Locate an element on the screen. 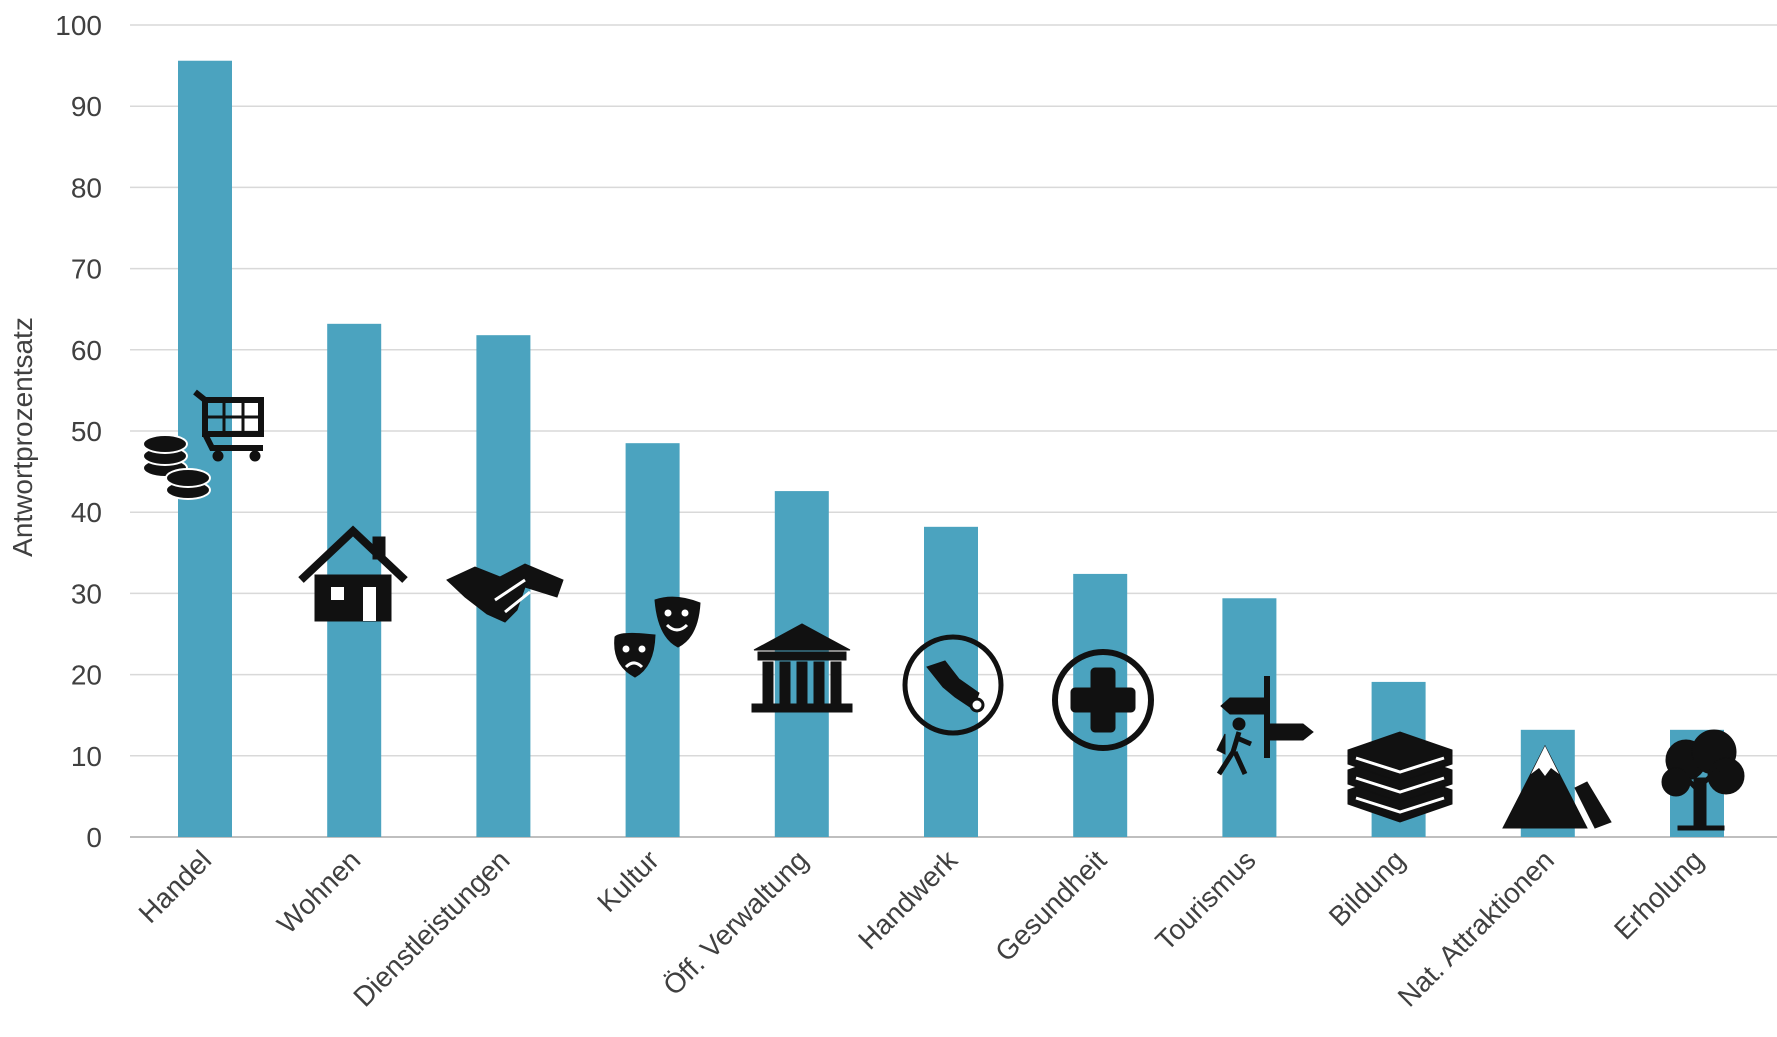  y-tick-label: 50 is located at coordinates (86, 431).